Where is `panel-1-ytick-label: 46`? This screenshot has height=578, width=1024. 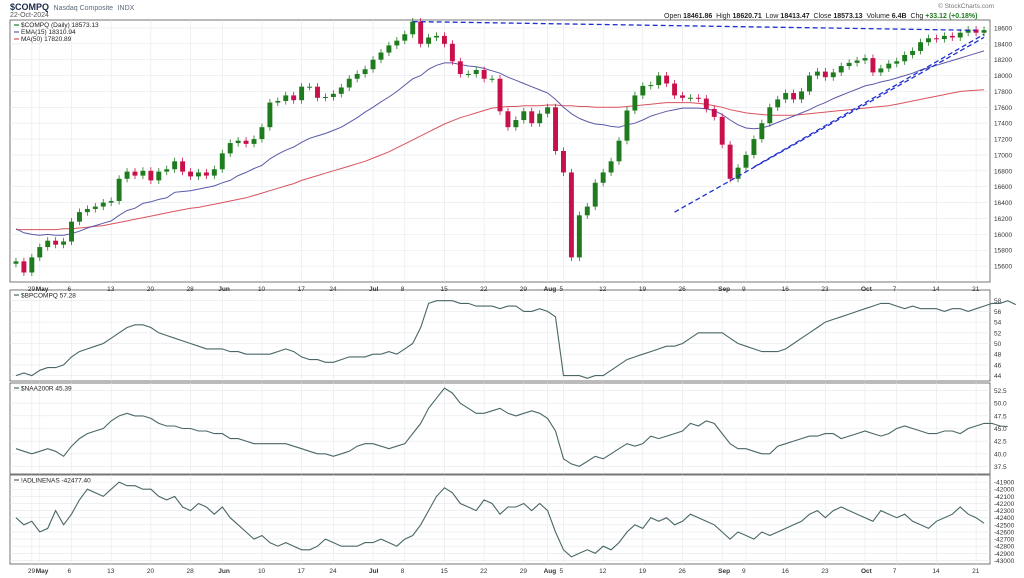
panel-1-ytick-label: 46 is located at coordinates (998, 365).